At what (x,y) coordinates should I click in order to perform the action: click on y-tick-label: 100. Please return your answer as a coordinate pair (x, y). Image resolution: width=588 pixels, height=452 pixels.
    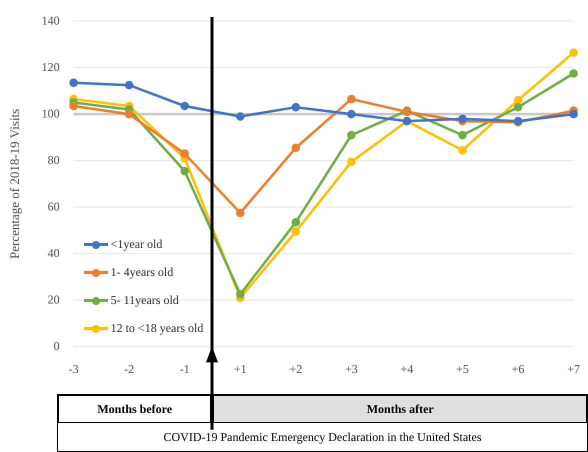
    Looking at the image, I should click on (51, 113).